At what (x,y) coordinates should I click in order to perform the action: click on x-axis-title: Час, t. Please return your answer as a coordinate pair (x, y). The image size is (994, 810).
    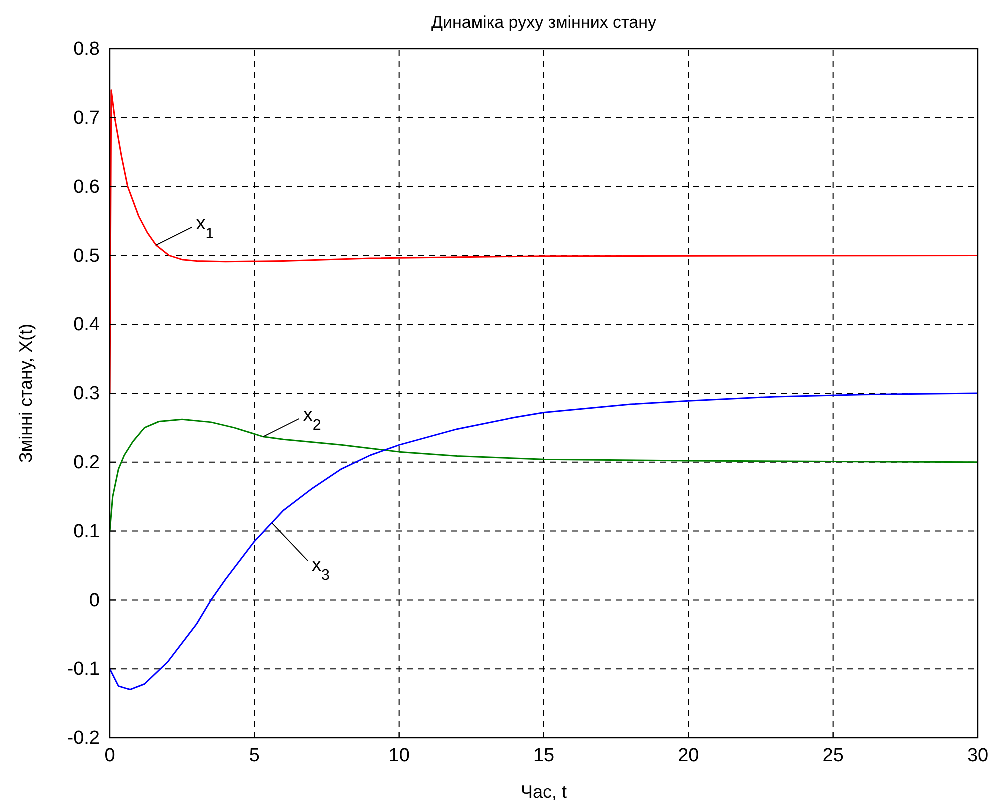
    Looking at the image, I should click on (544, 792).